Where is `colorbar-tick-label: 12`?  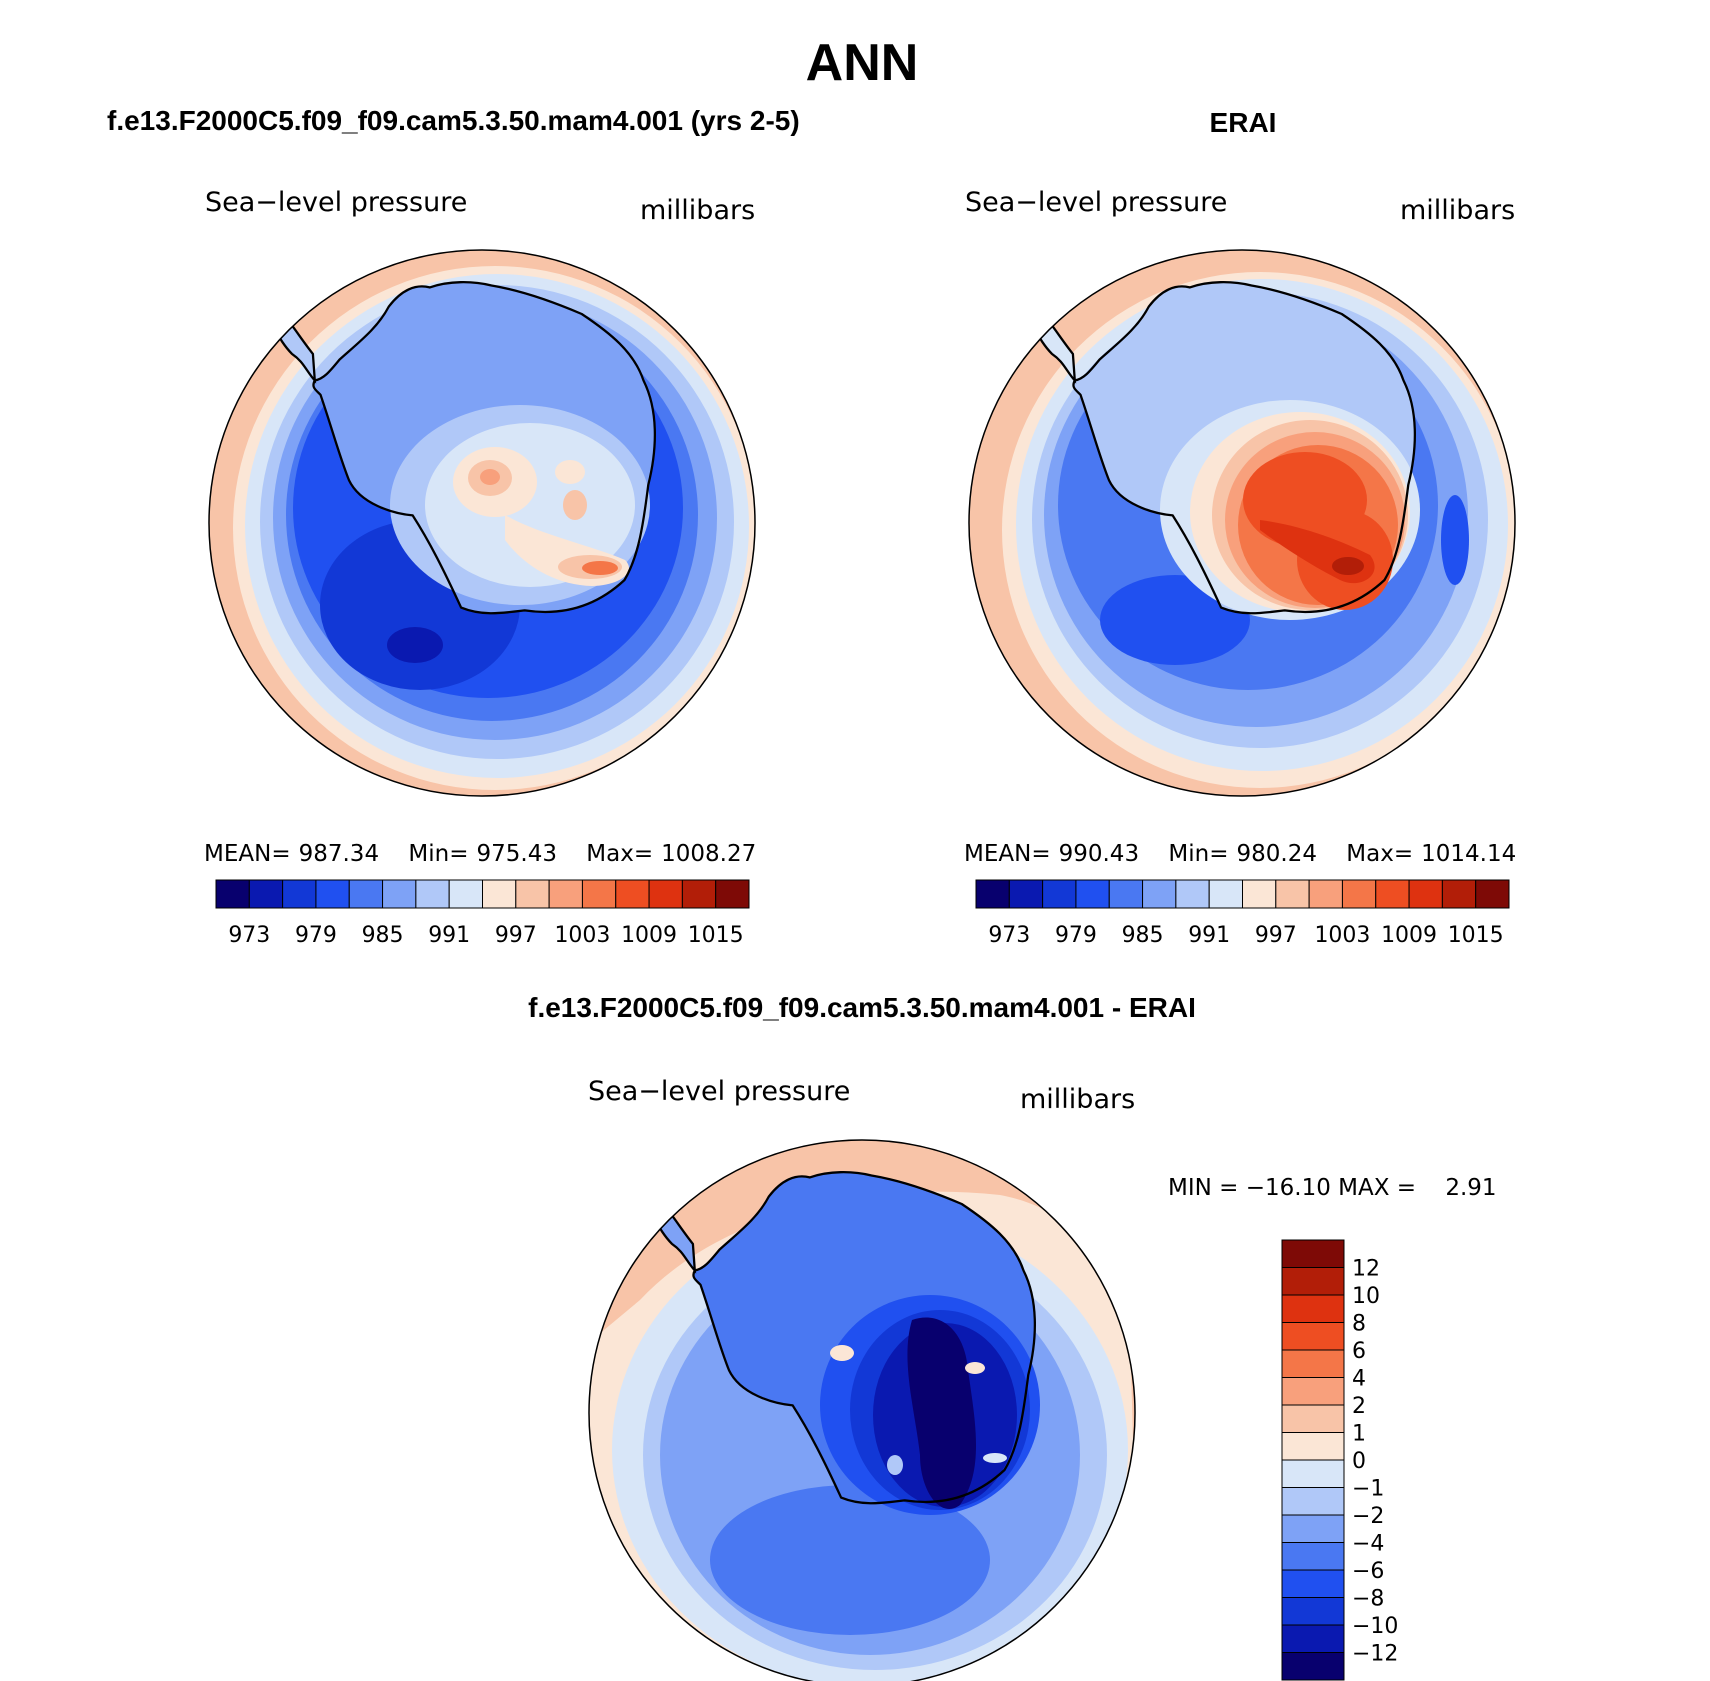 colorbar-tick-label: 12 is located at coordinates (1366, 1269).